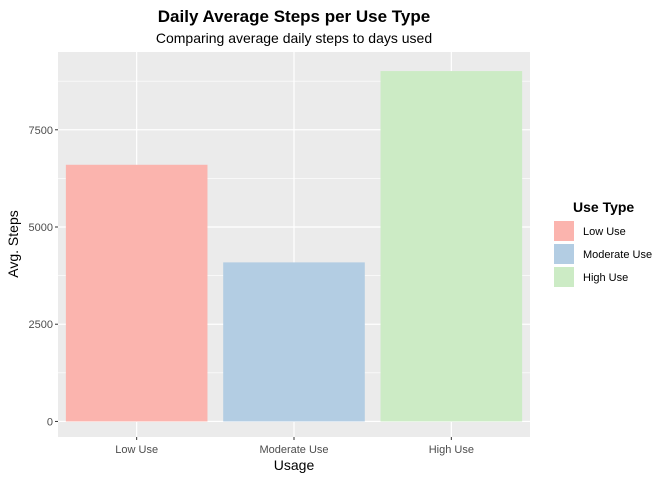  Describe the element at coordinates (50, 422) in the screenshot. I see `y-tick-label: 0` at that location.